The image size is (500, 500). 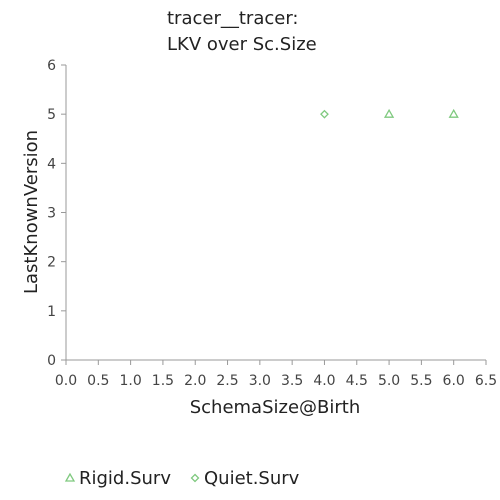 What do you see at coordinates (130, 381) in the screenshot?
I see `x-tick-label: 1.0` at bounding box center [130, 381].